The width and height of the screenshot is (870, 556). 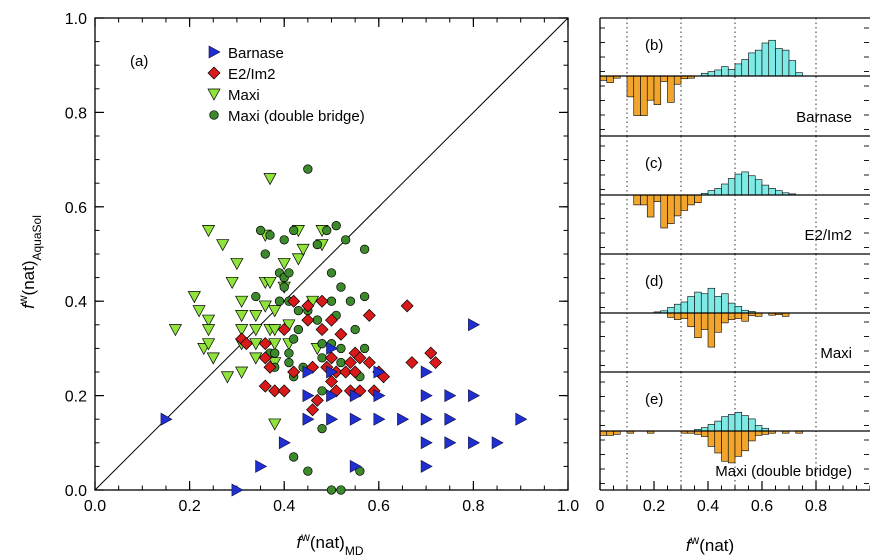 I want to click on histogram-panel-name: E2/Im2, so click(x=828, y=235).